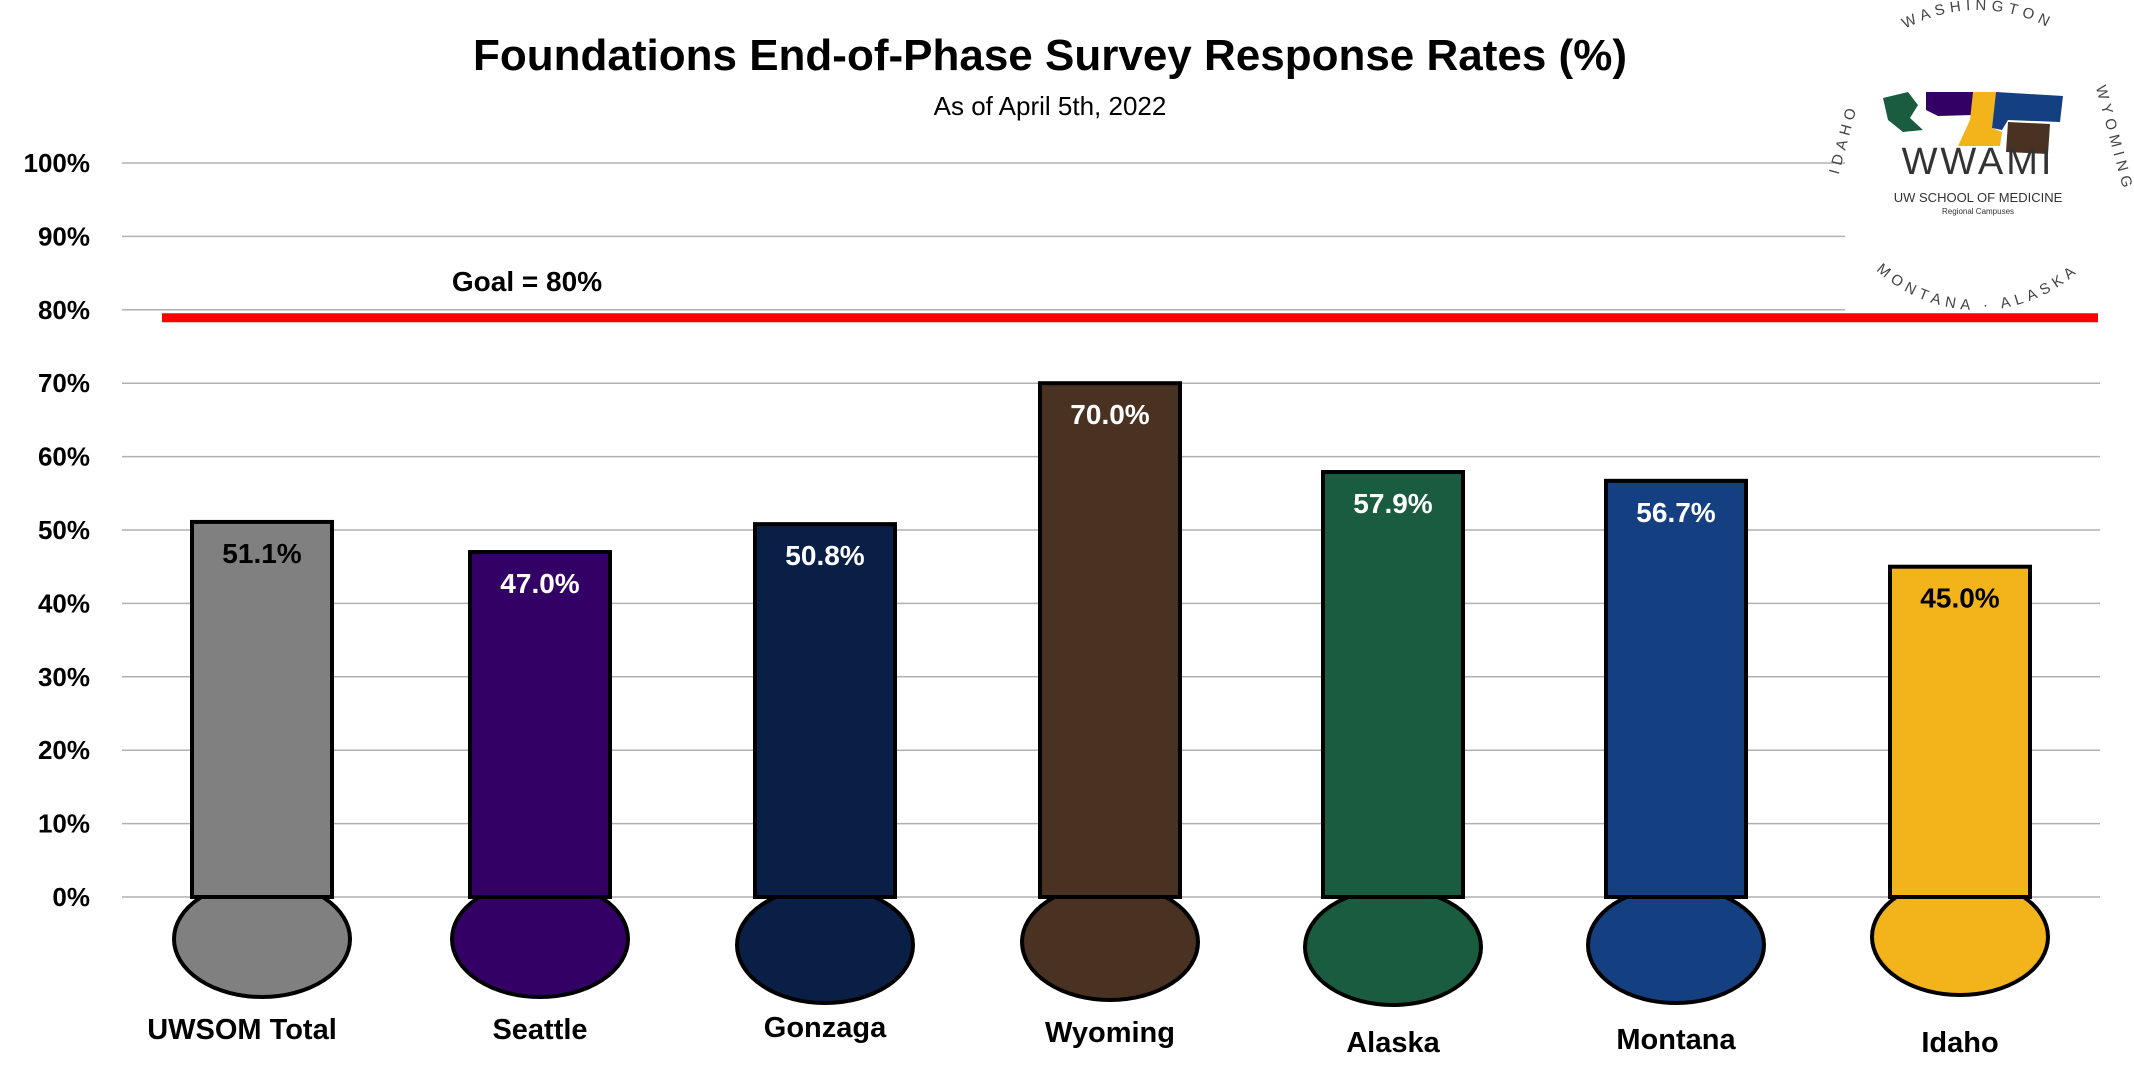 Image resolution: width=2134 pixels, height=1076 pixels. I want to click on y-tick-label: 100%, so click(57, 163).